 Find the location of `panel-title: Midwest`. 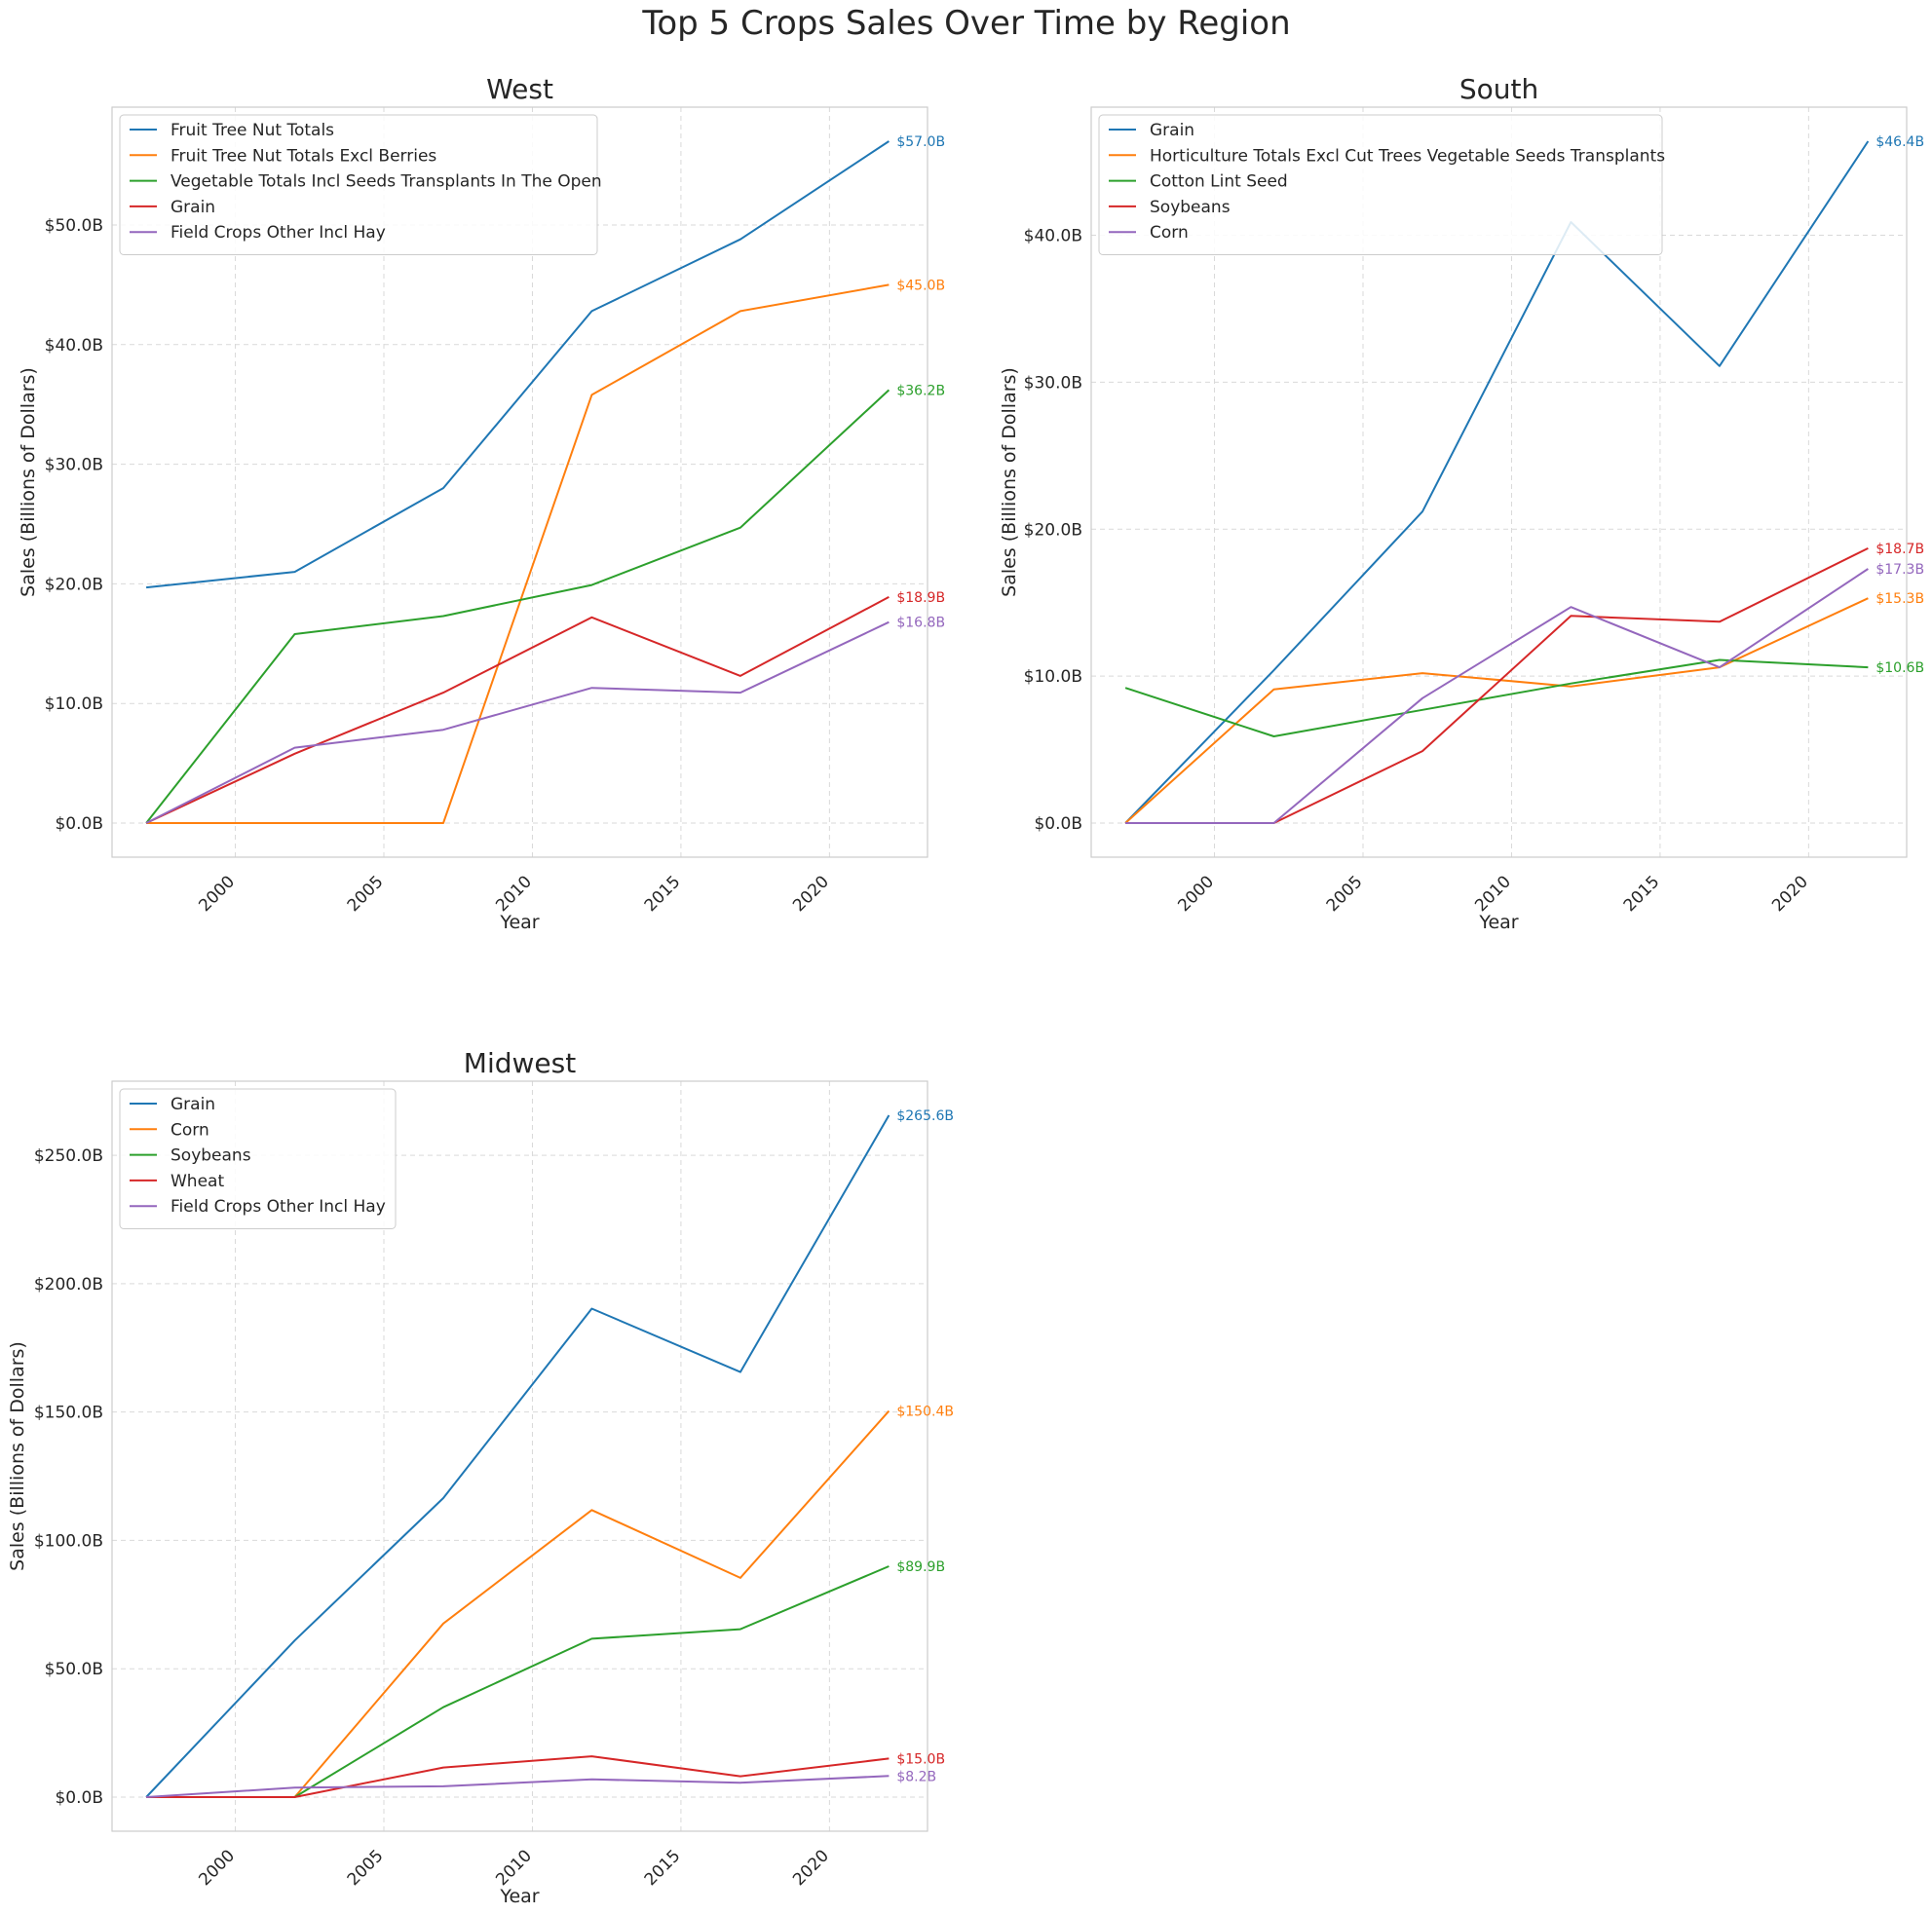

panel-title: Midwest is located at coordinates (520, 1063).